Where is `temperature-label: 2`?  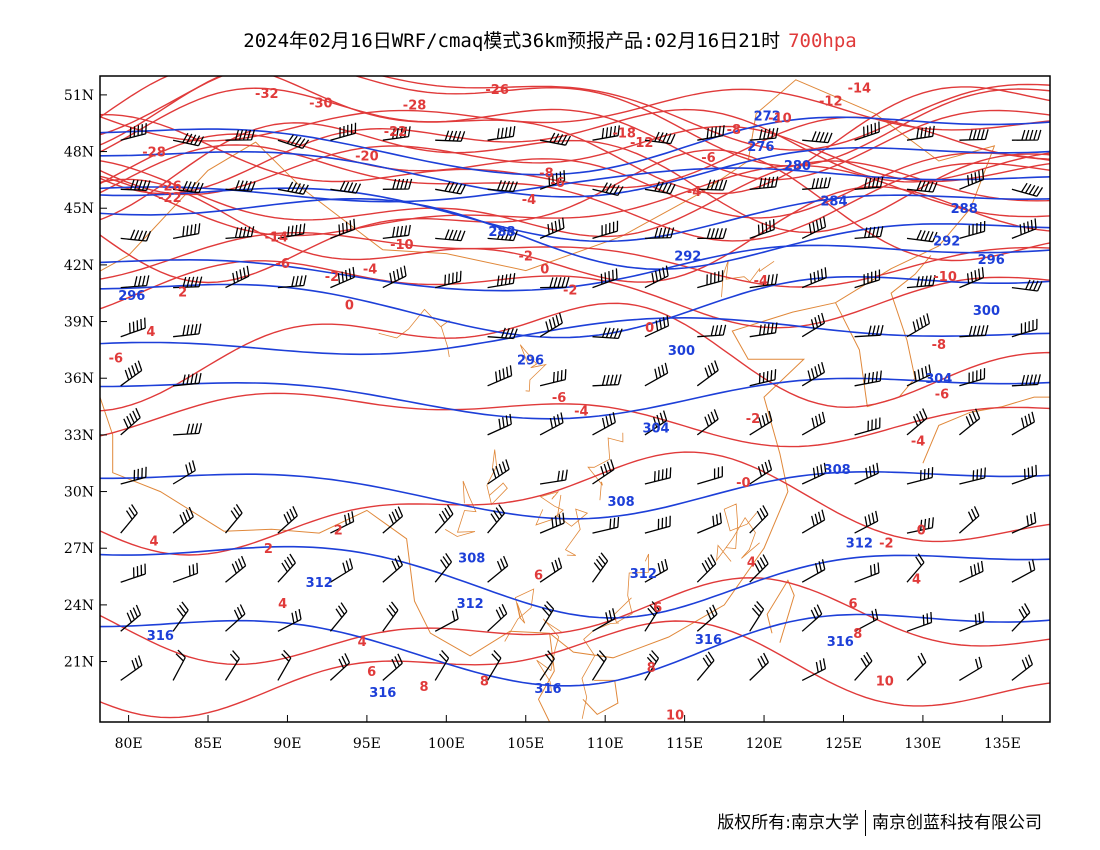 temperature-label: 2 is located at coordinates (268, 549).